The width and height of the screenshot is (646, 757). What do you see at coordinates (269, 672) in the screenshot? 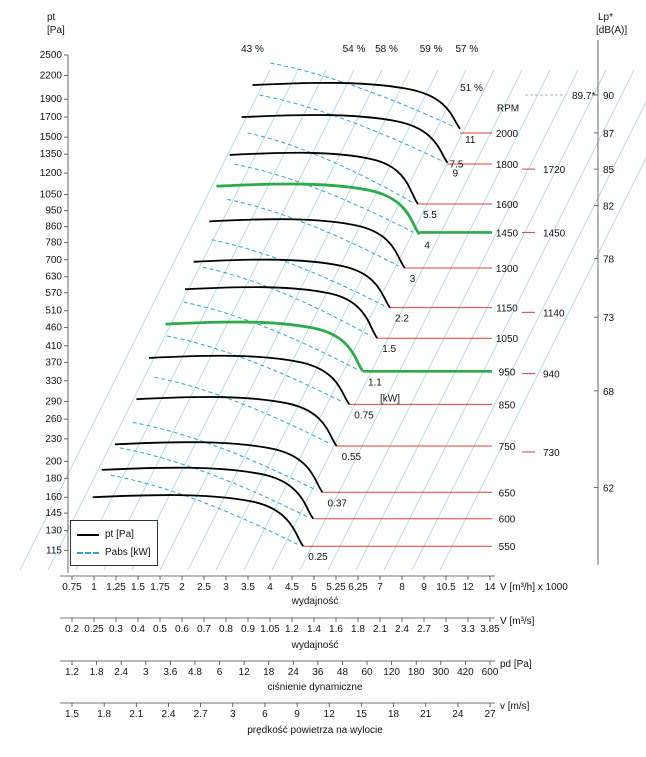
I see `x-tick-label: 18` at bounding box center [269, 672].